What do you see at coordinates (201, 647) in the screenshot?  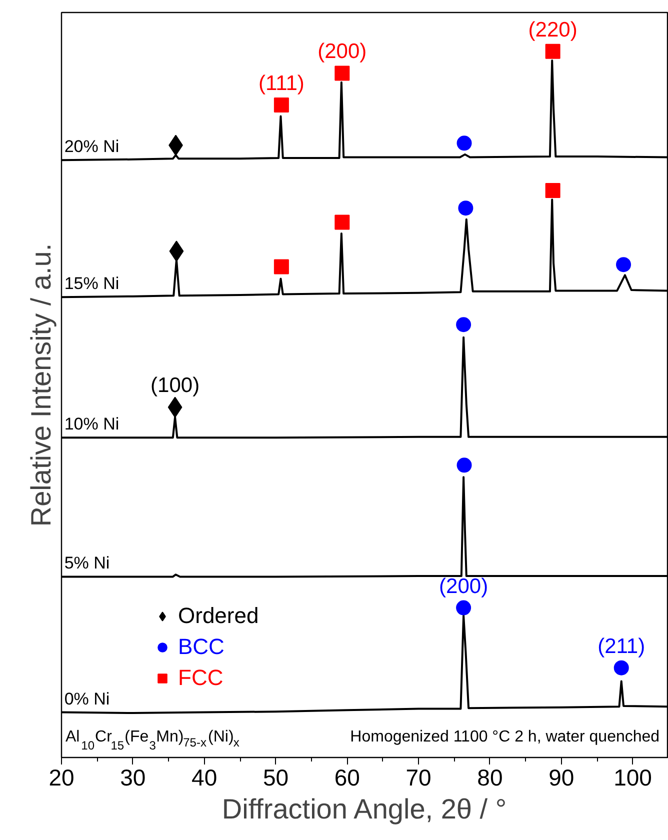 I see `legend-label: BCC` at bounding box center [201, 647].